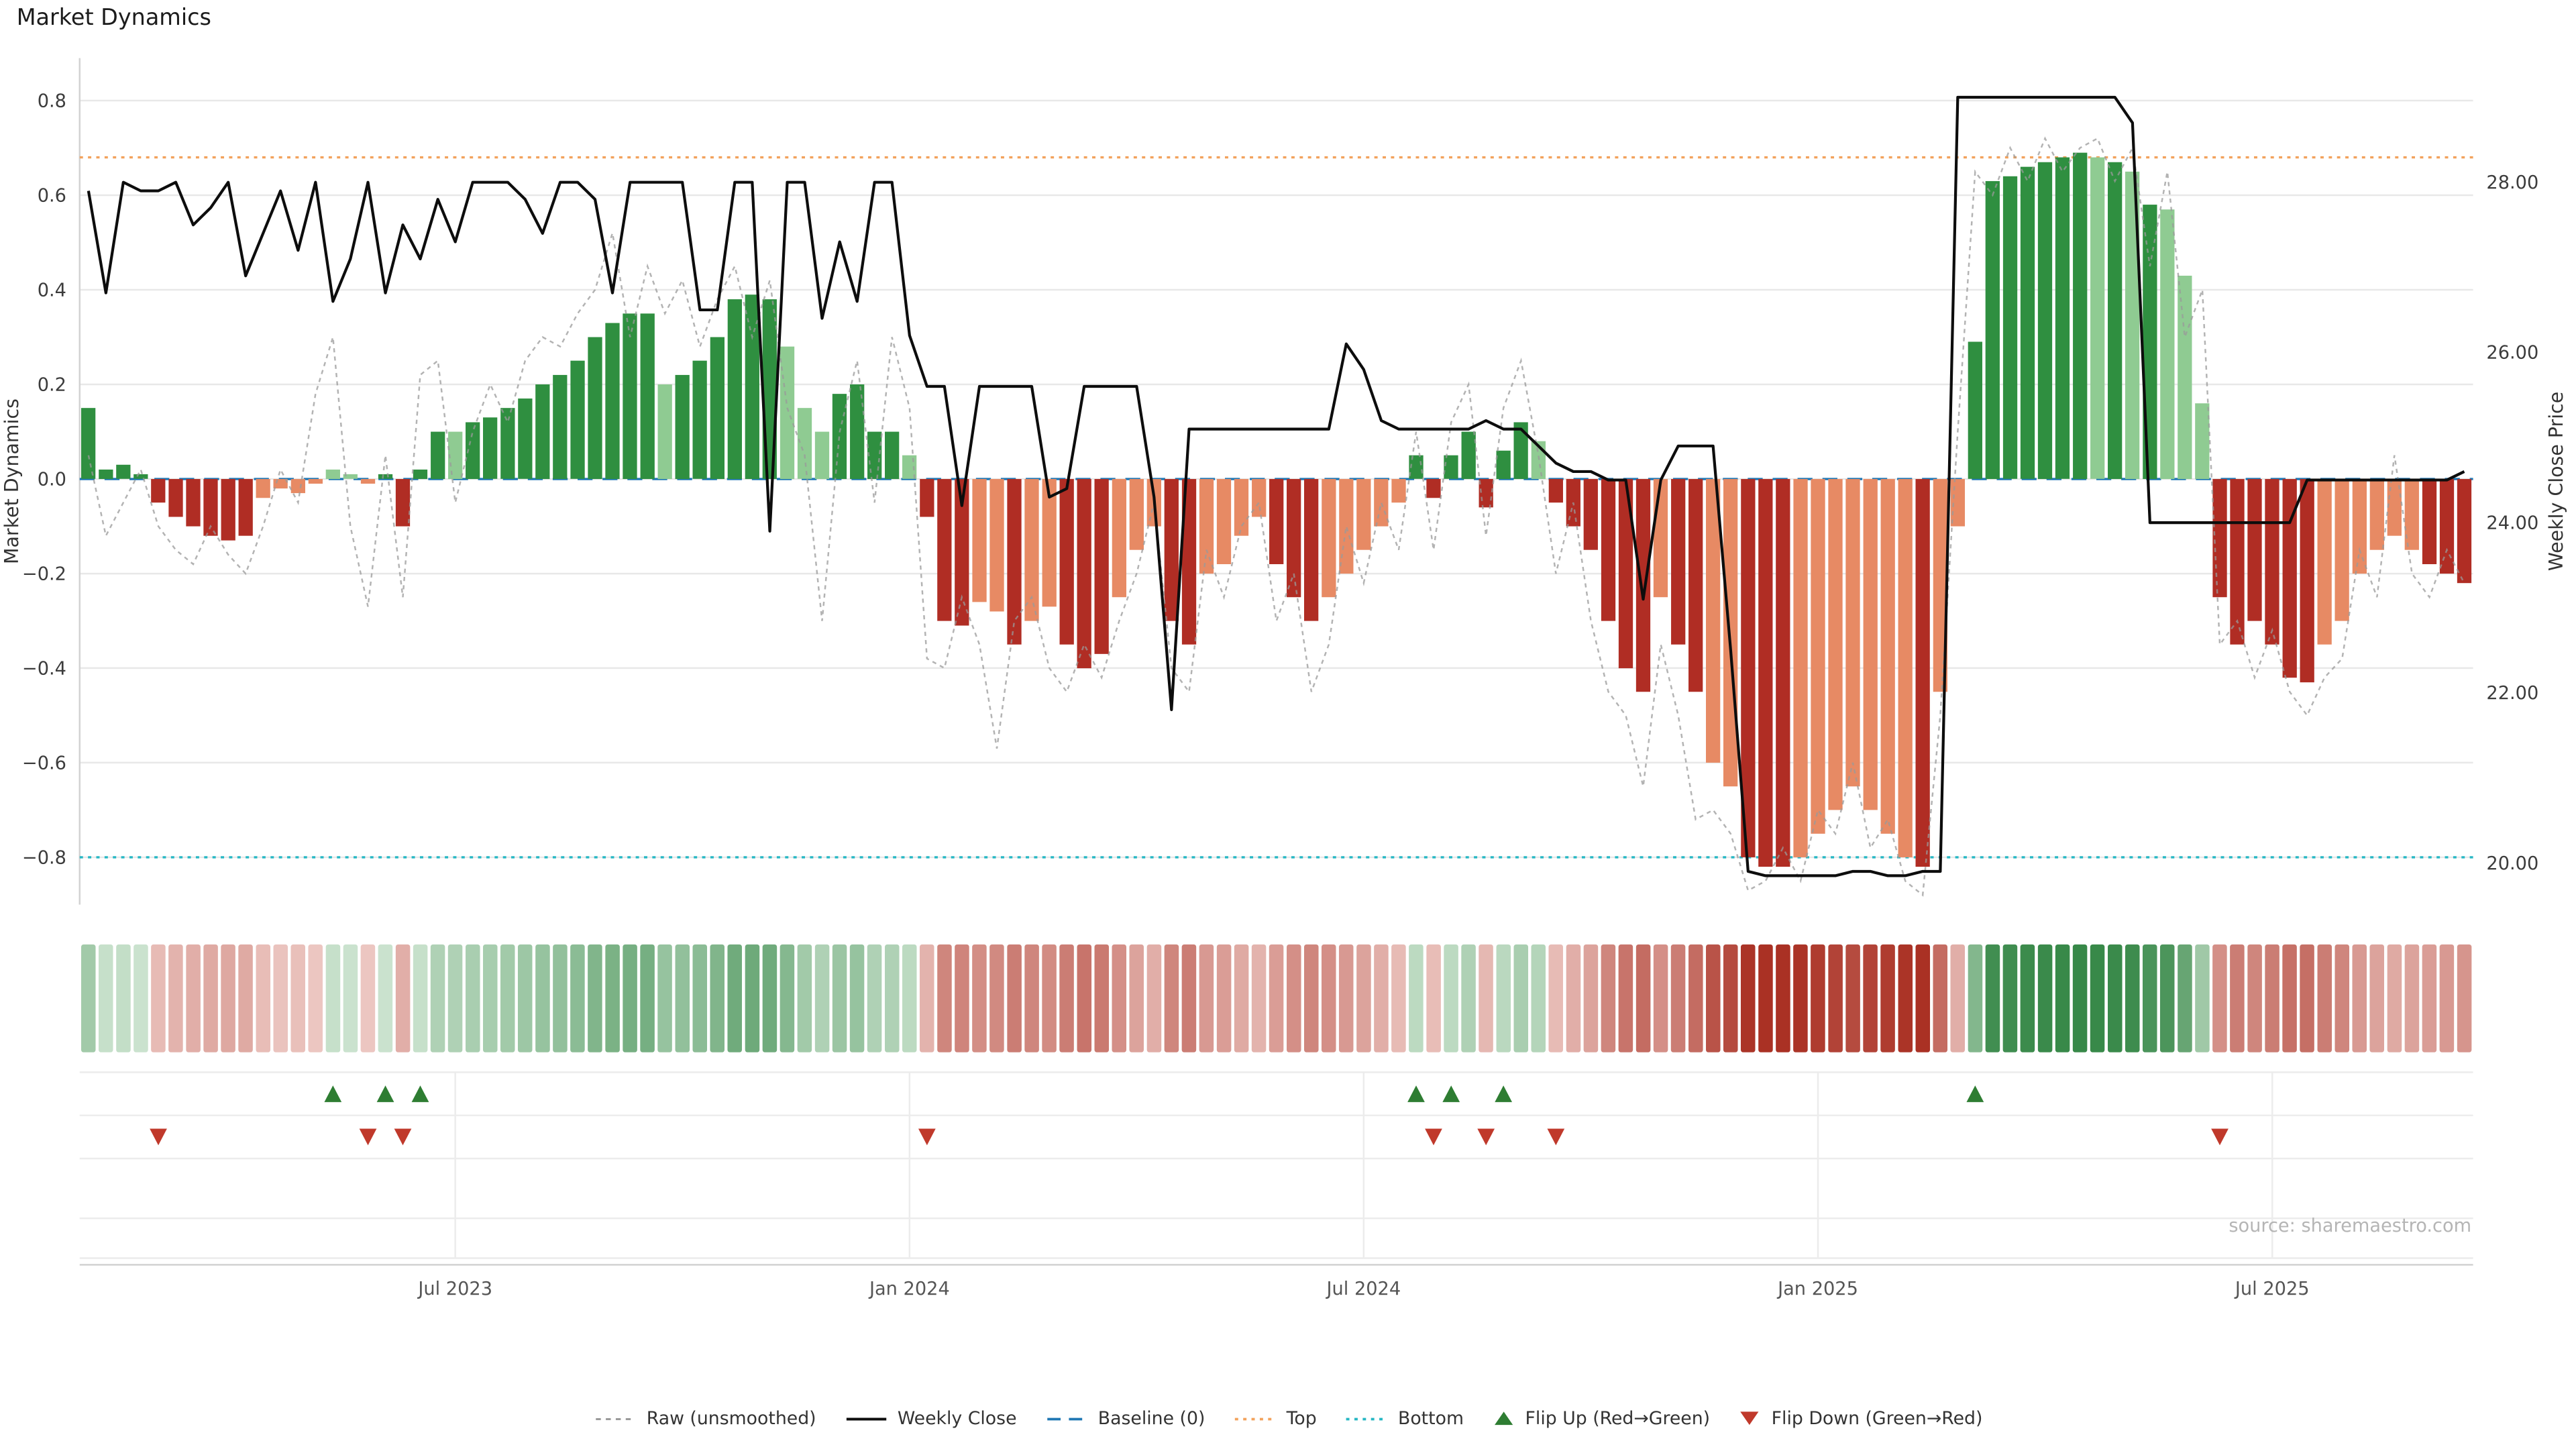 The image size is (2576, 1449). Describe the element at coordinates (1877, 1418) in the screenshot. I see `legend-label-flip-down: Flip Down (Green→Red)` at that location.